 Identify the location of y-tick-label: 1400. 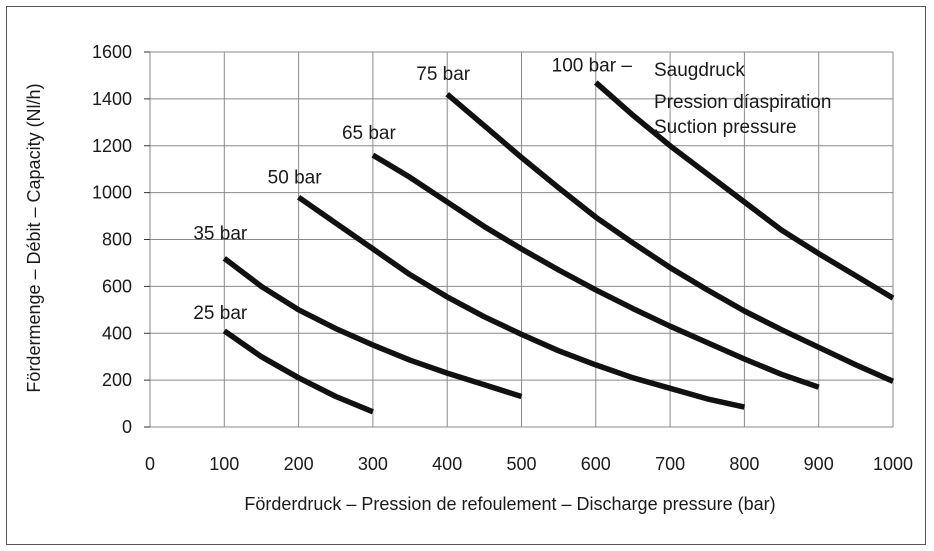
(112, 99).